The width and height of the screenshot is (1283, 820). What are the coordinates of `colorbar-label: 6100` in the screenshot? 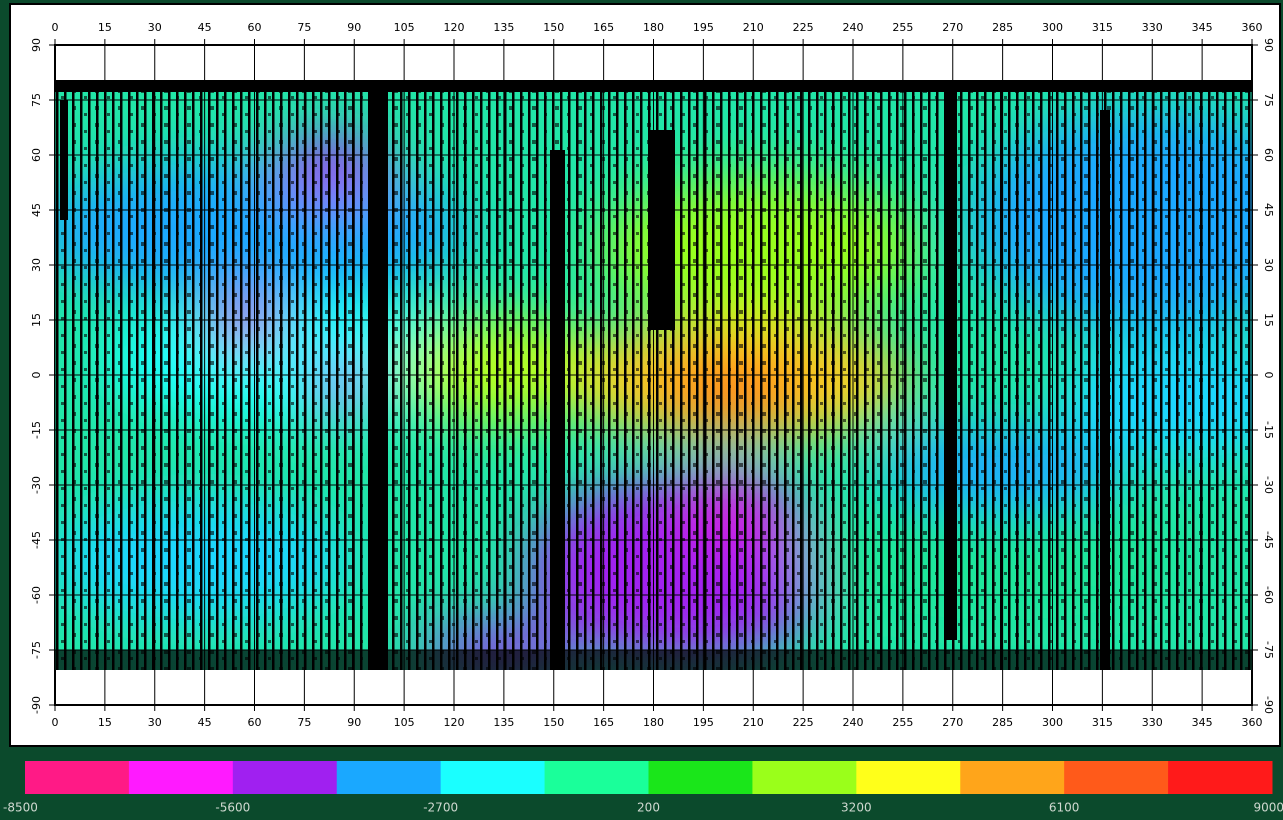 It's located at (1064, 808).